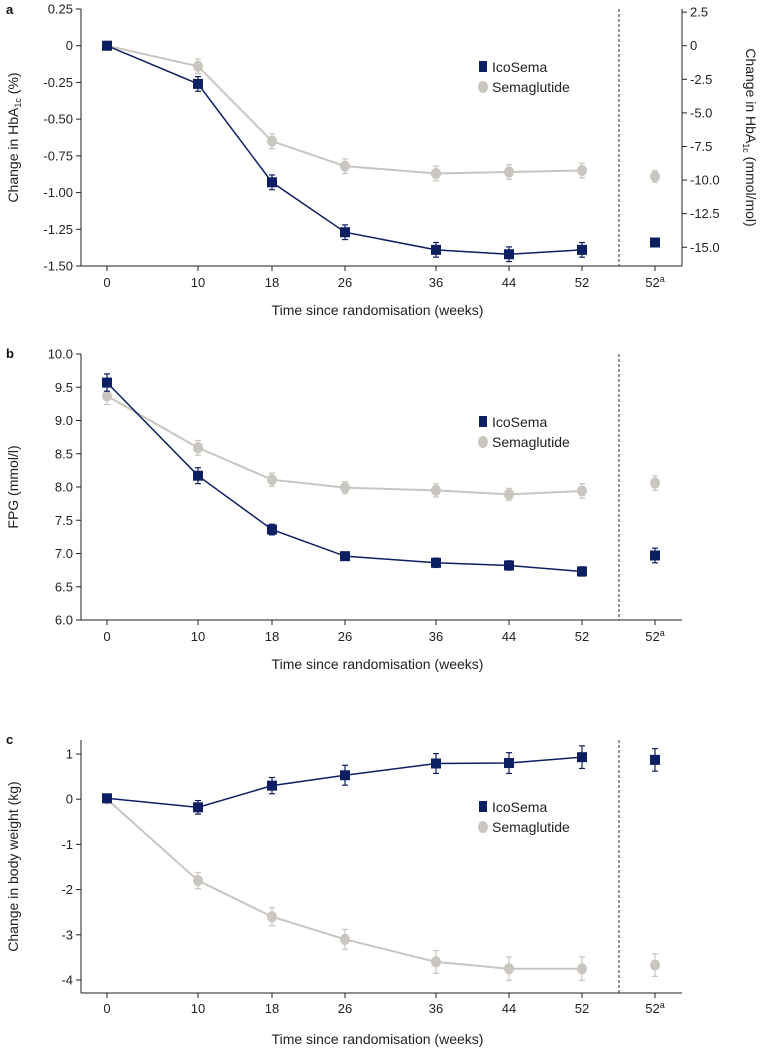 The image size is (762, 1049). What do you see at coordinates (58, 119) in the screenshot?
I see `y-tick-label: -0.50` at bounding box center [58, 119].